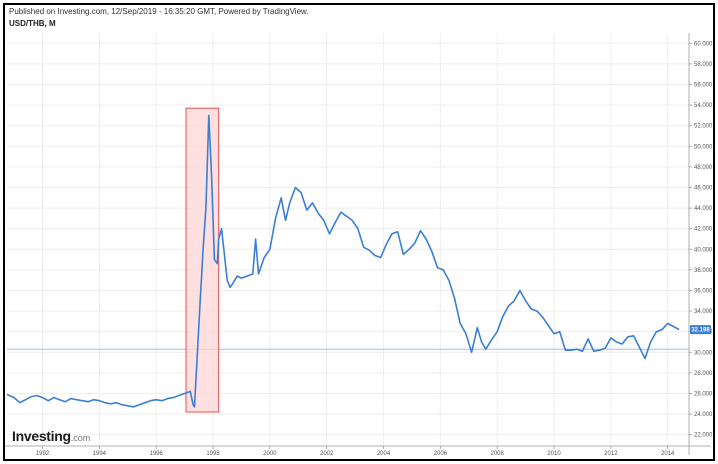 Image resolution: width=718 pixels, height=464 pixels. Describe the element at coordinates (703, 188) in the screenshot. I see `y-tick-label: 46.000` at that location.